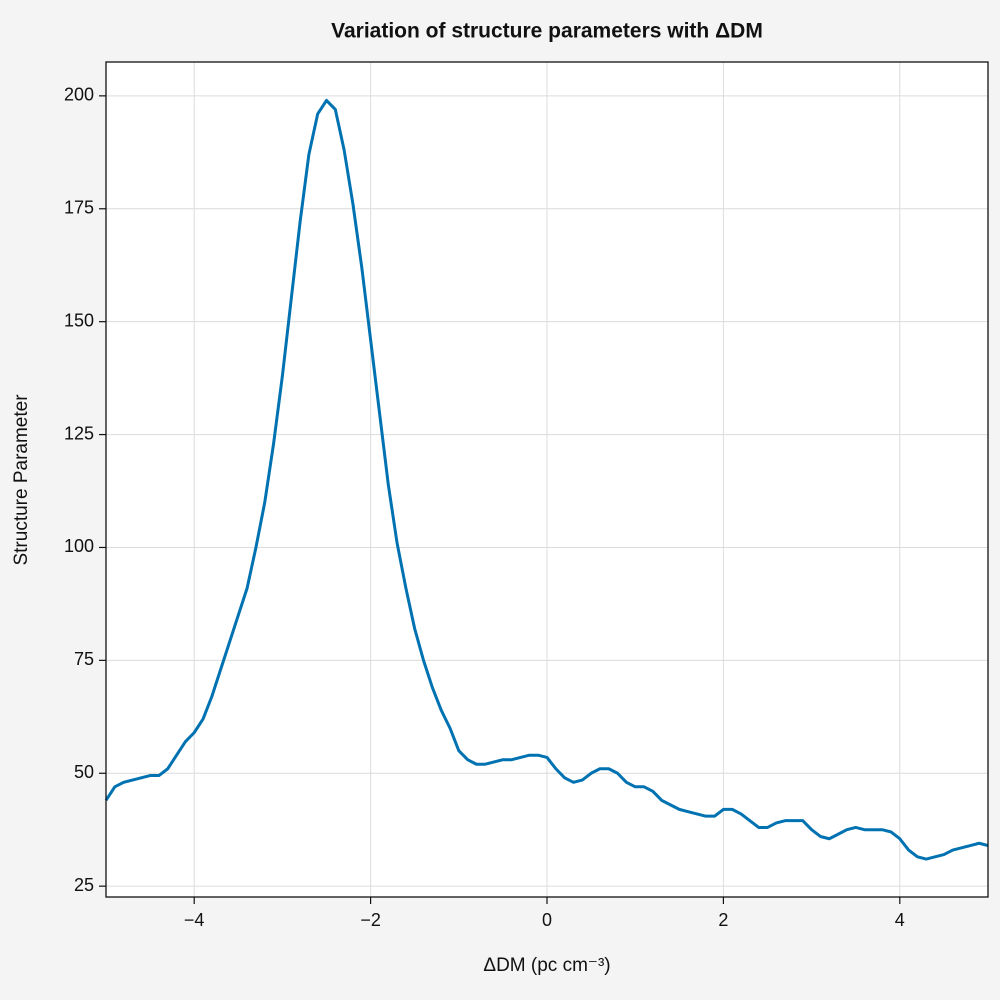 This screenshot has height=1000, width=1000. What do you see at coordinates (900, 920) in the screenshot?
I see `x-tick-label: 4` at bounding box center [900, 920].